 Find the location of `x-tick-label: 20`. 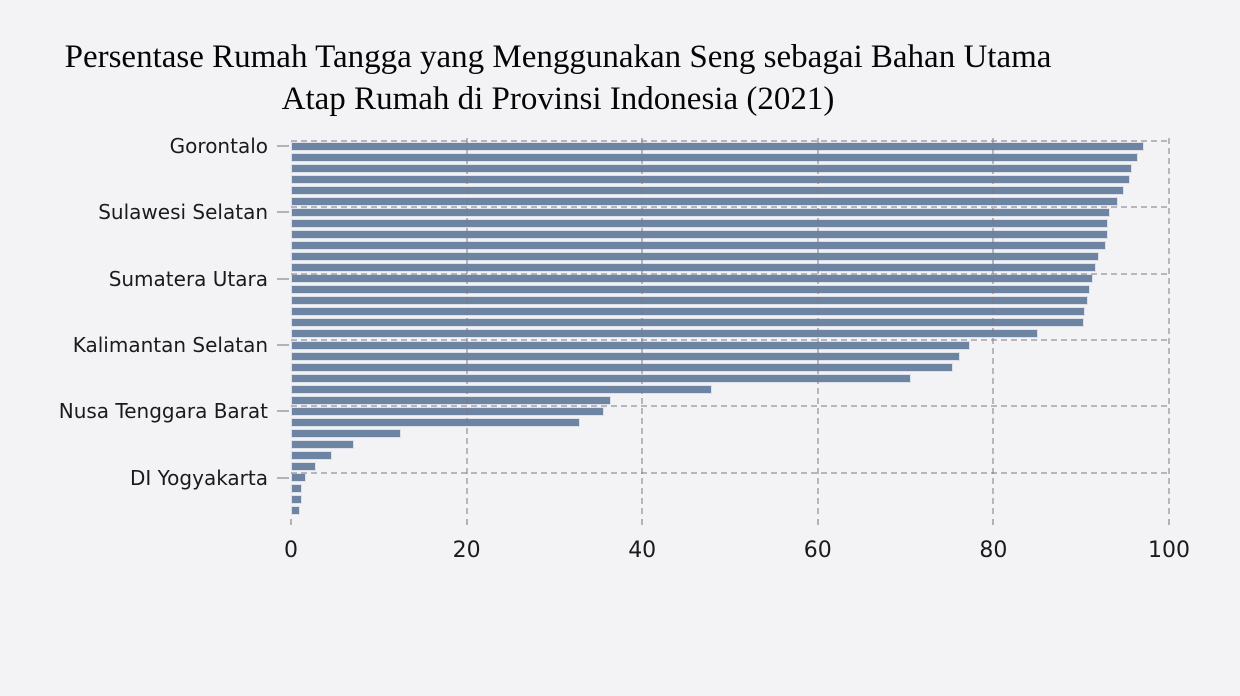

x-tick-label: 20 is located at coordinates (466, 550).